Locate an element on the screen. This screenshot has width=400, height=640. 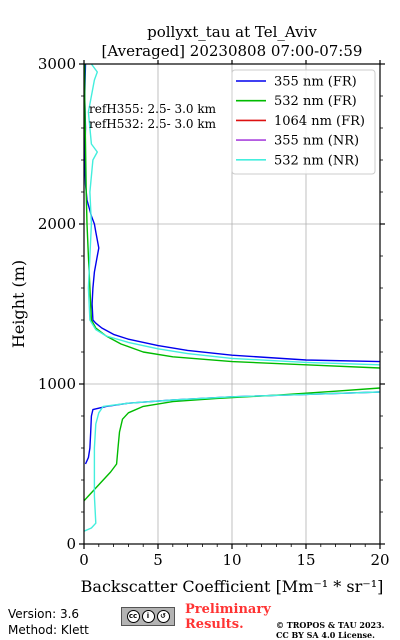
cc-icon: cc is located at coordinates (133, 616).